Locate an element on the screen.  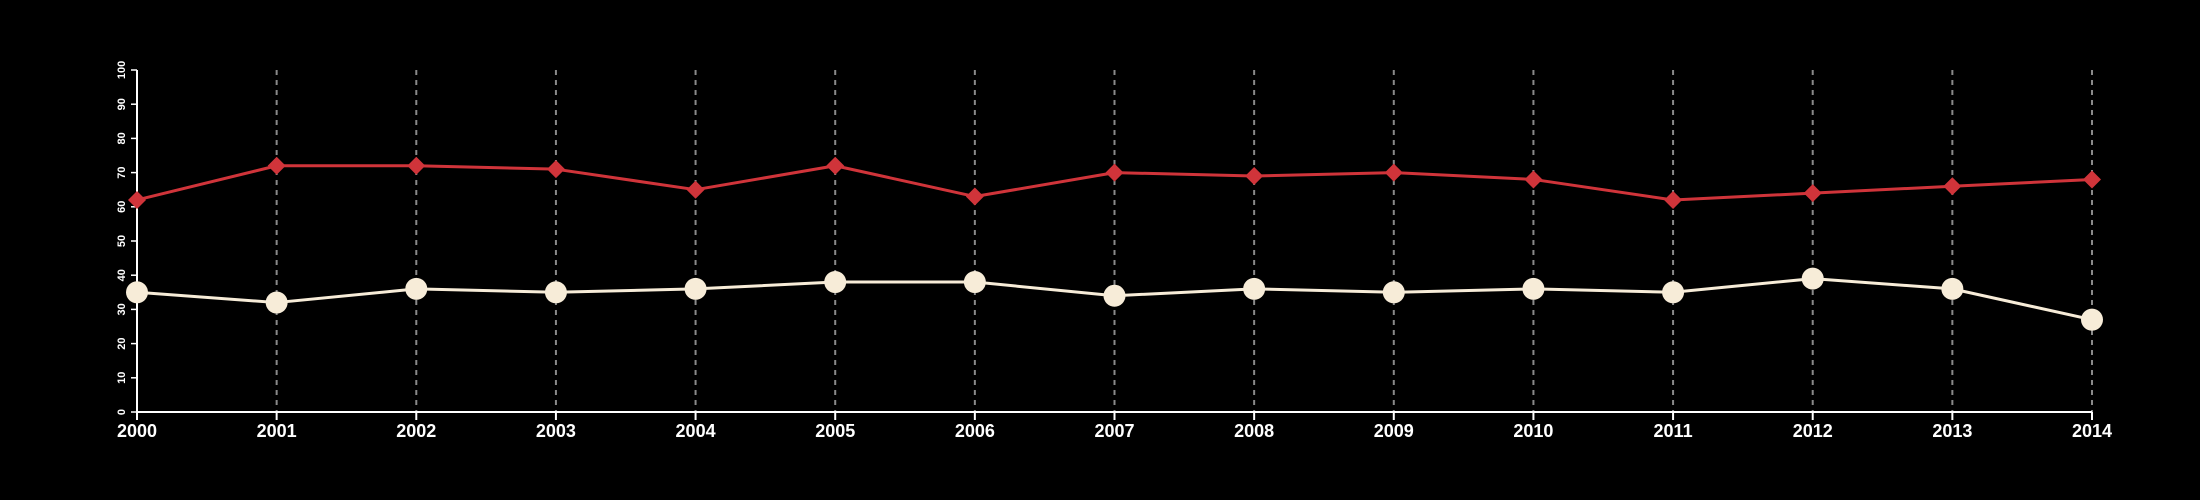
x-tick-label-2002: 2002 is located at coordinates (416, 431).